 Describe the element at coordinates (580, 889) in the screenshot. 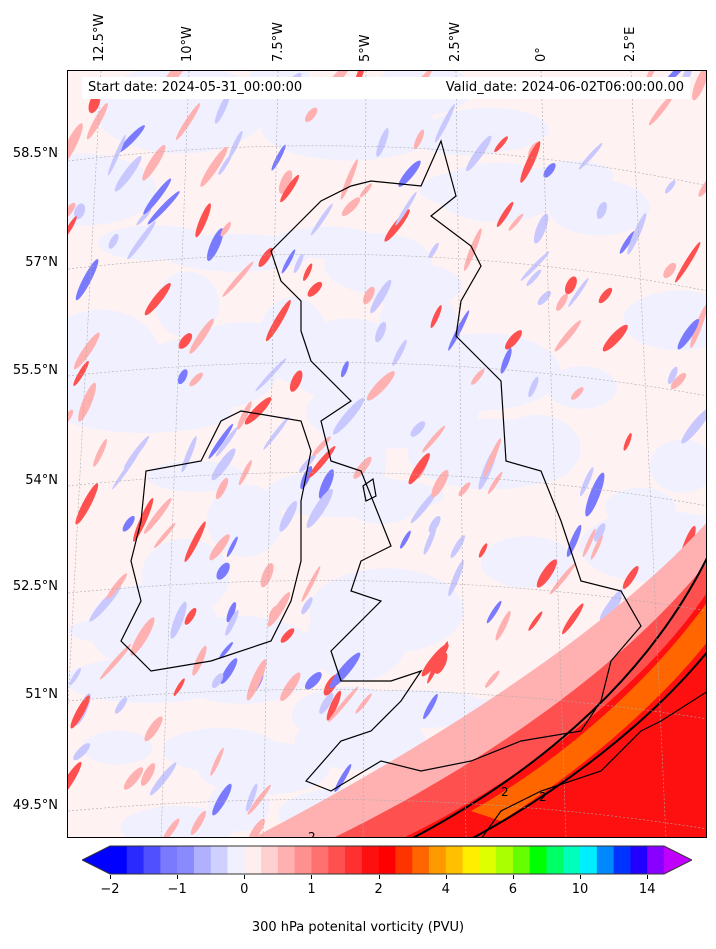

I see `colorbar-tick-label: 10` at that location.